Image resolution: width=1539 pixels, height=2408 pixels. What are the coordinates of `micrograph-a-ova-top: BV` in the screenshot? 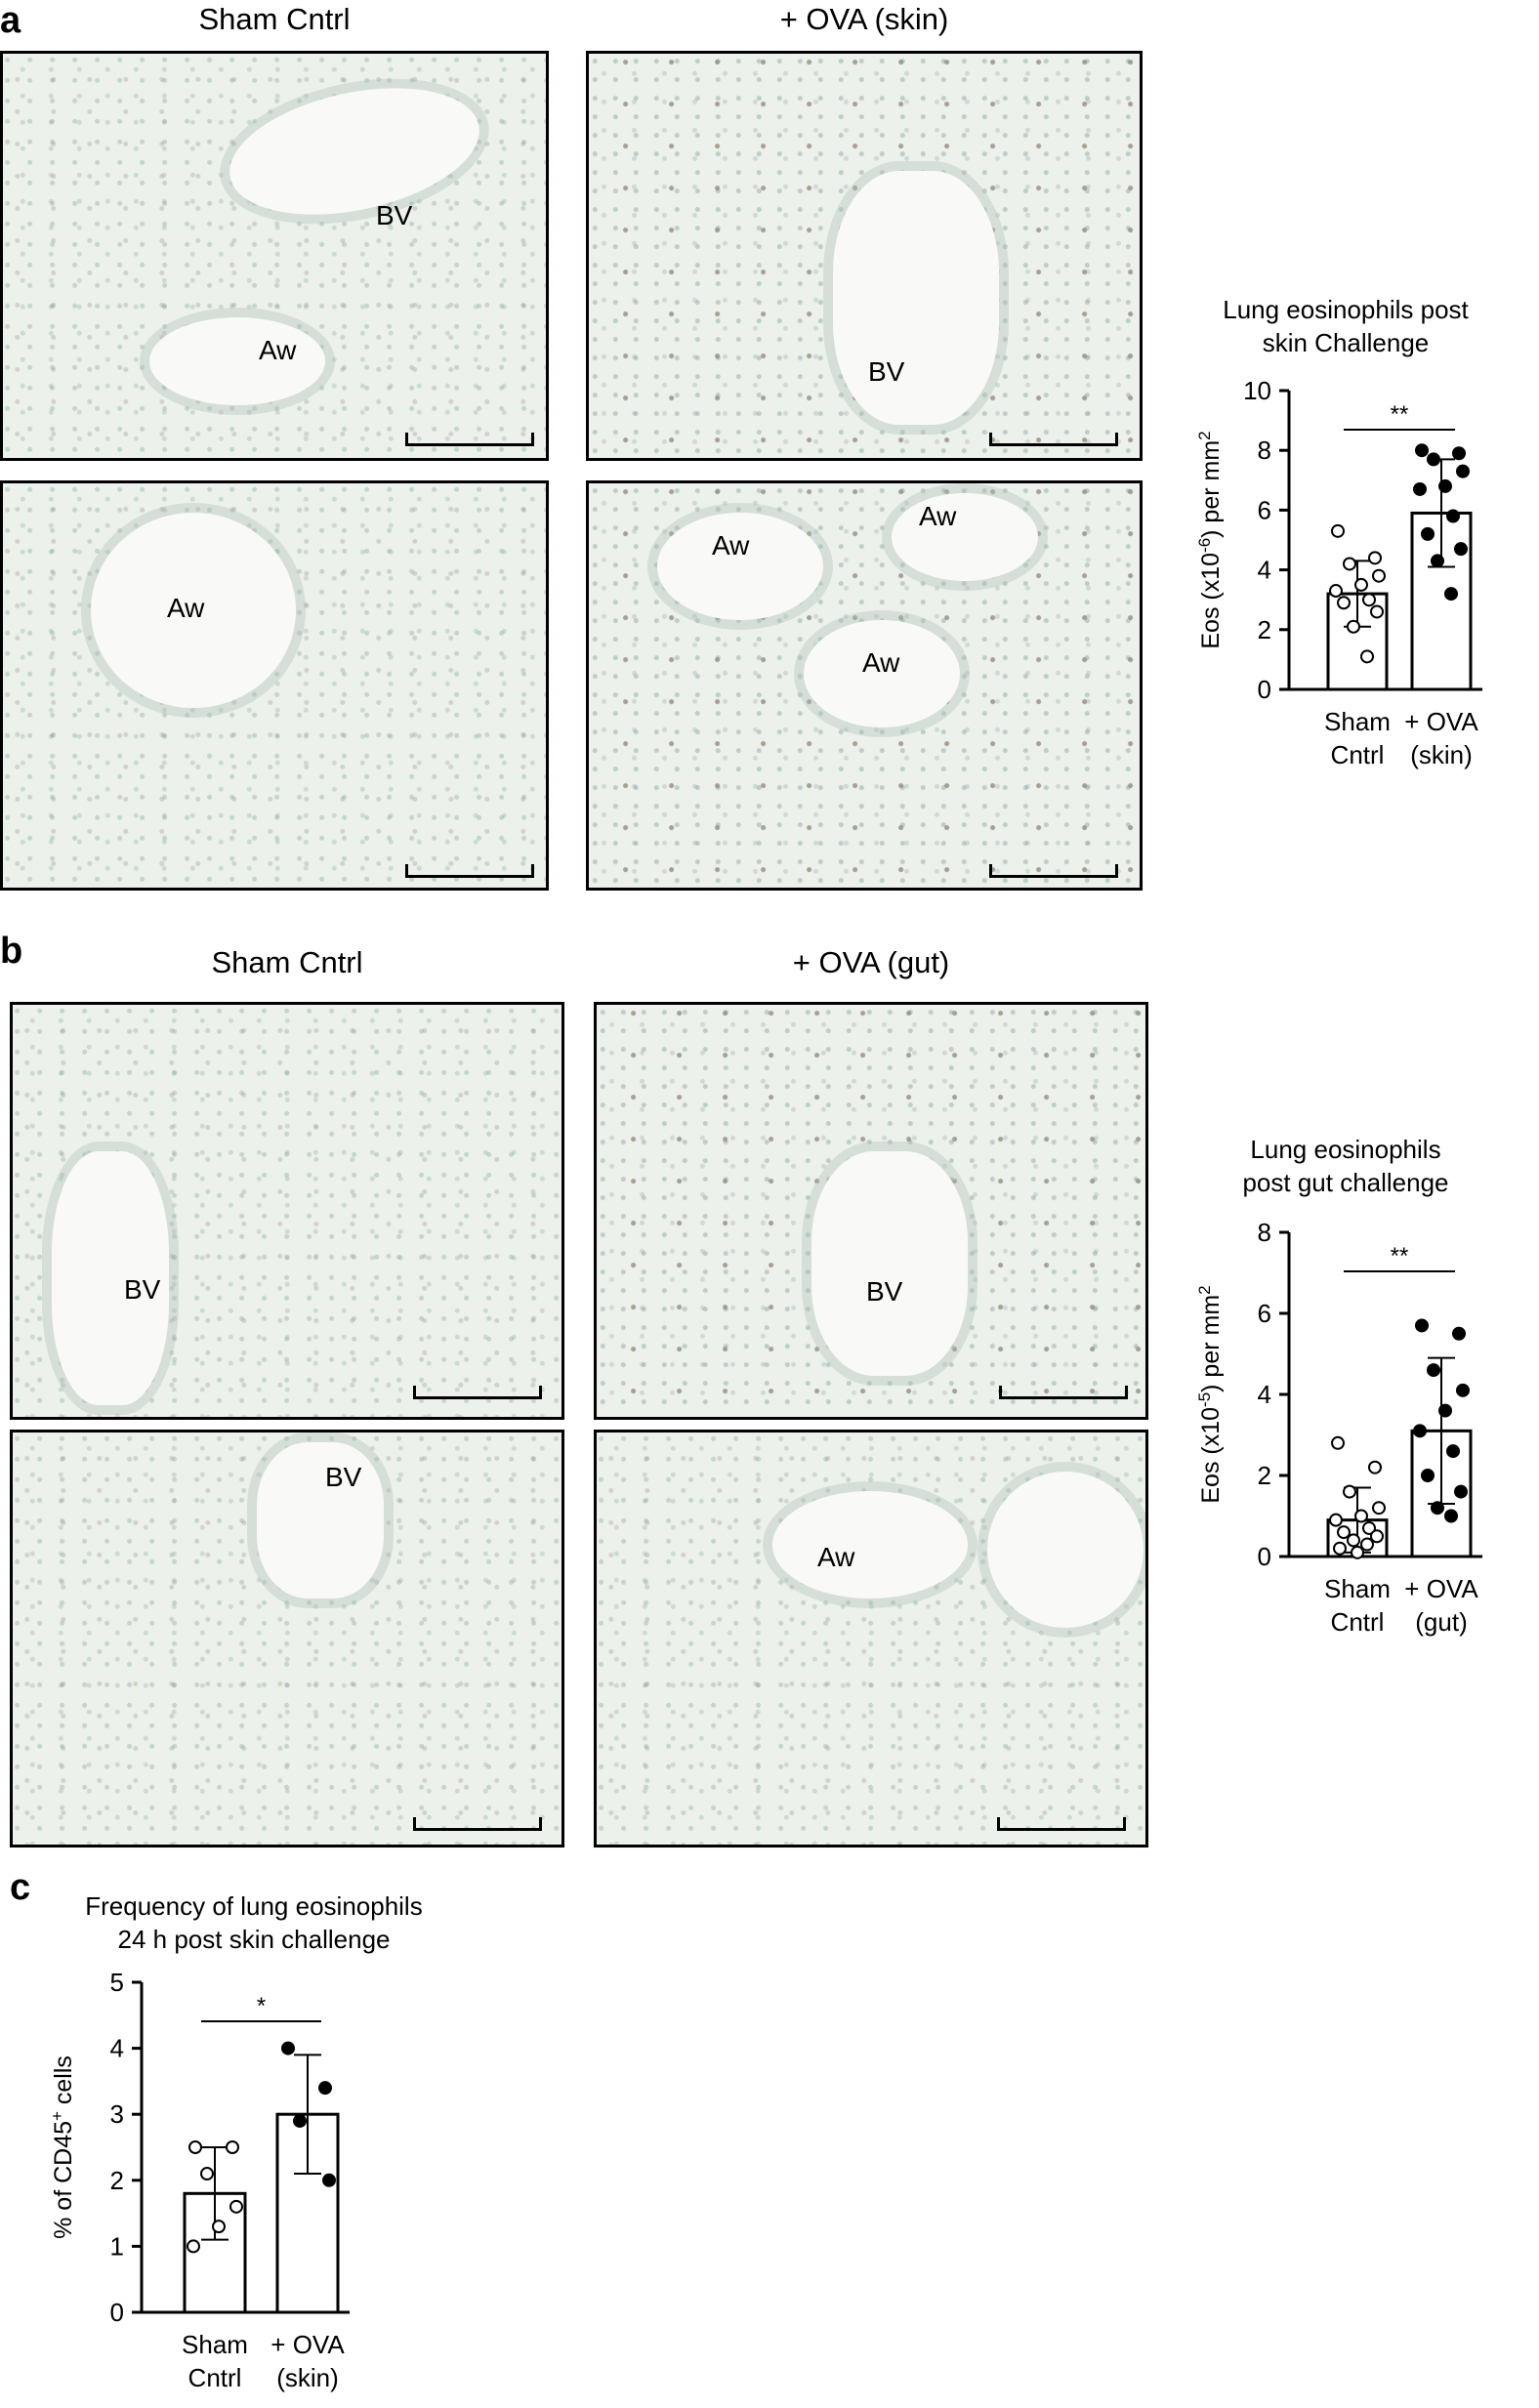 It's located at (864, 256).